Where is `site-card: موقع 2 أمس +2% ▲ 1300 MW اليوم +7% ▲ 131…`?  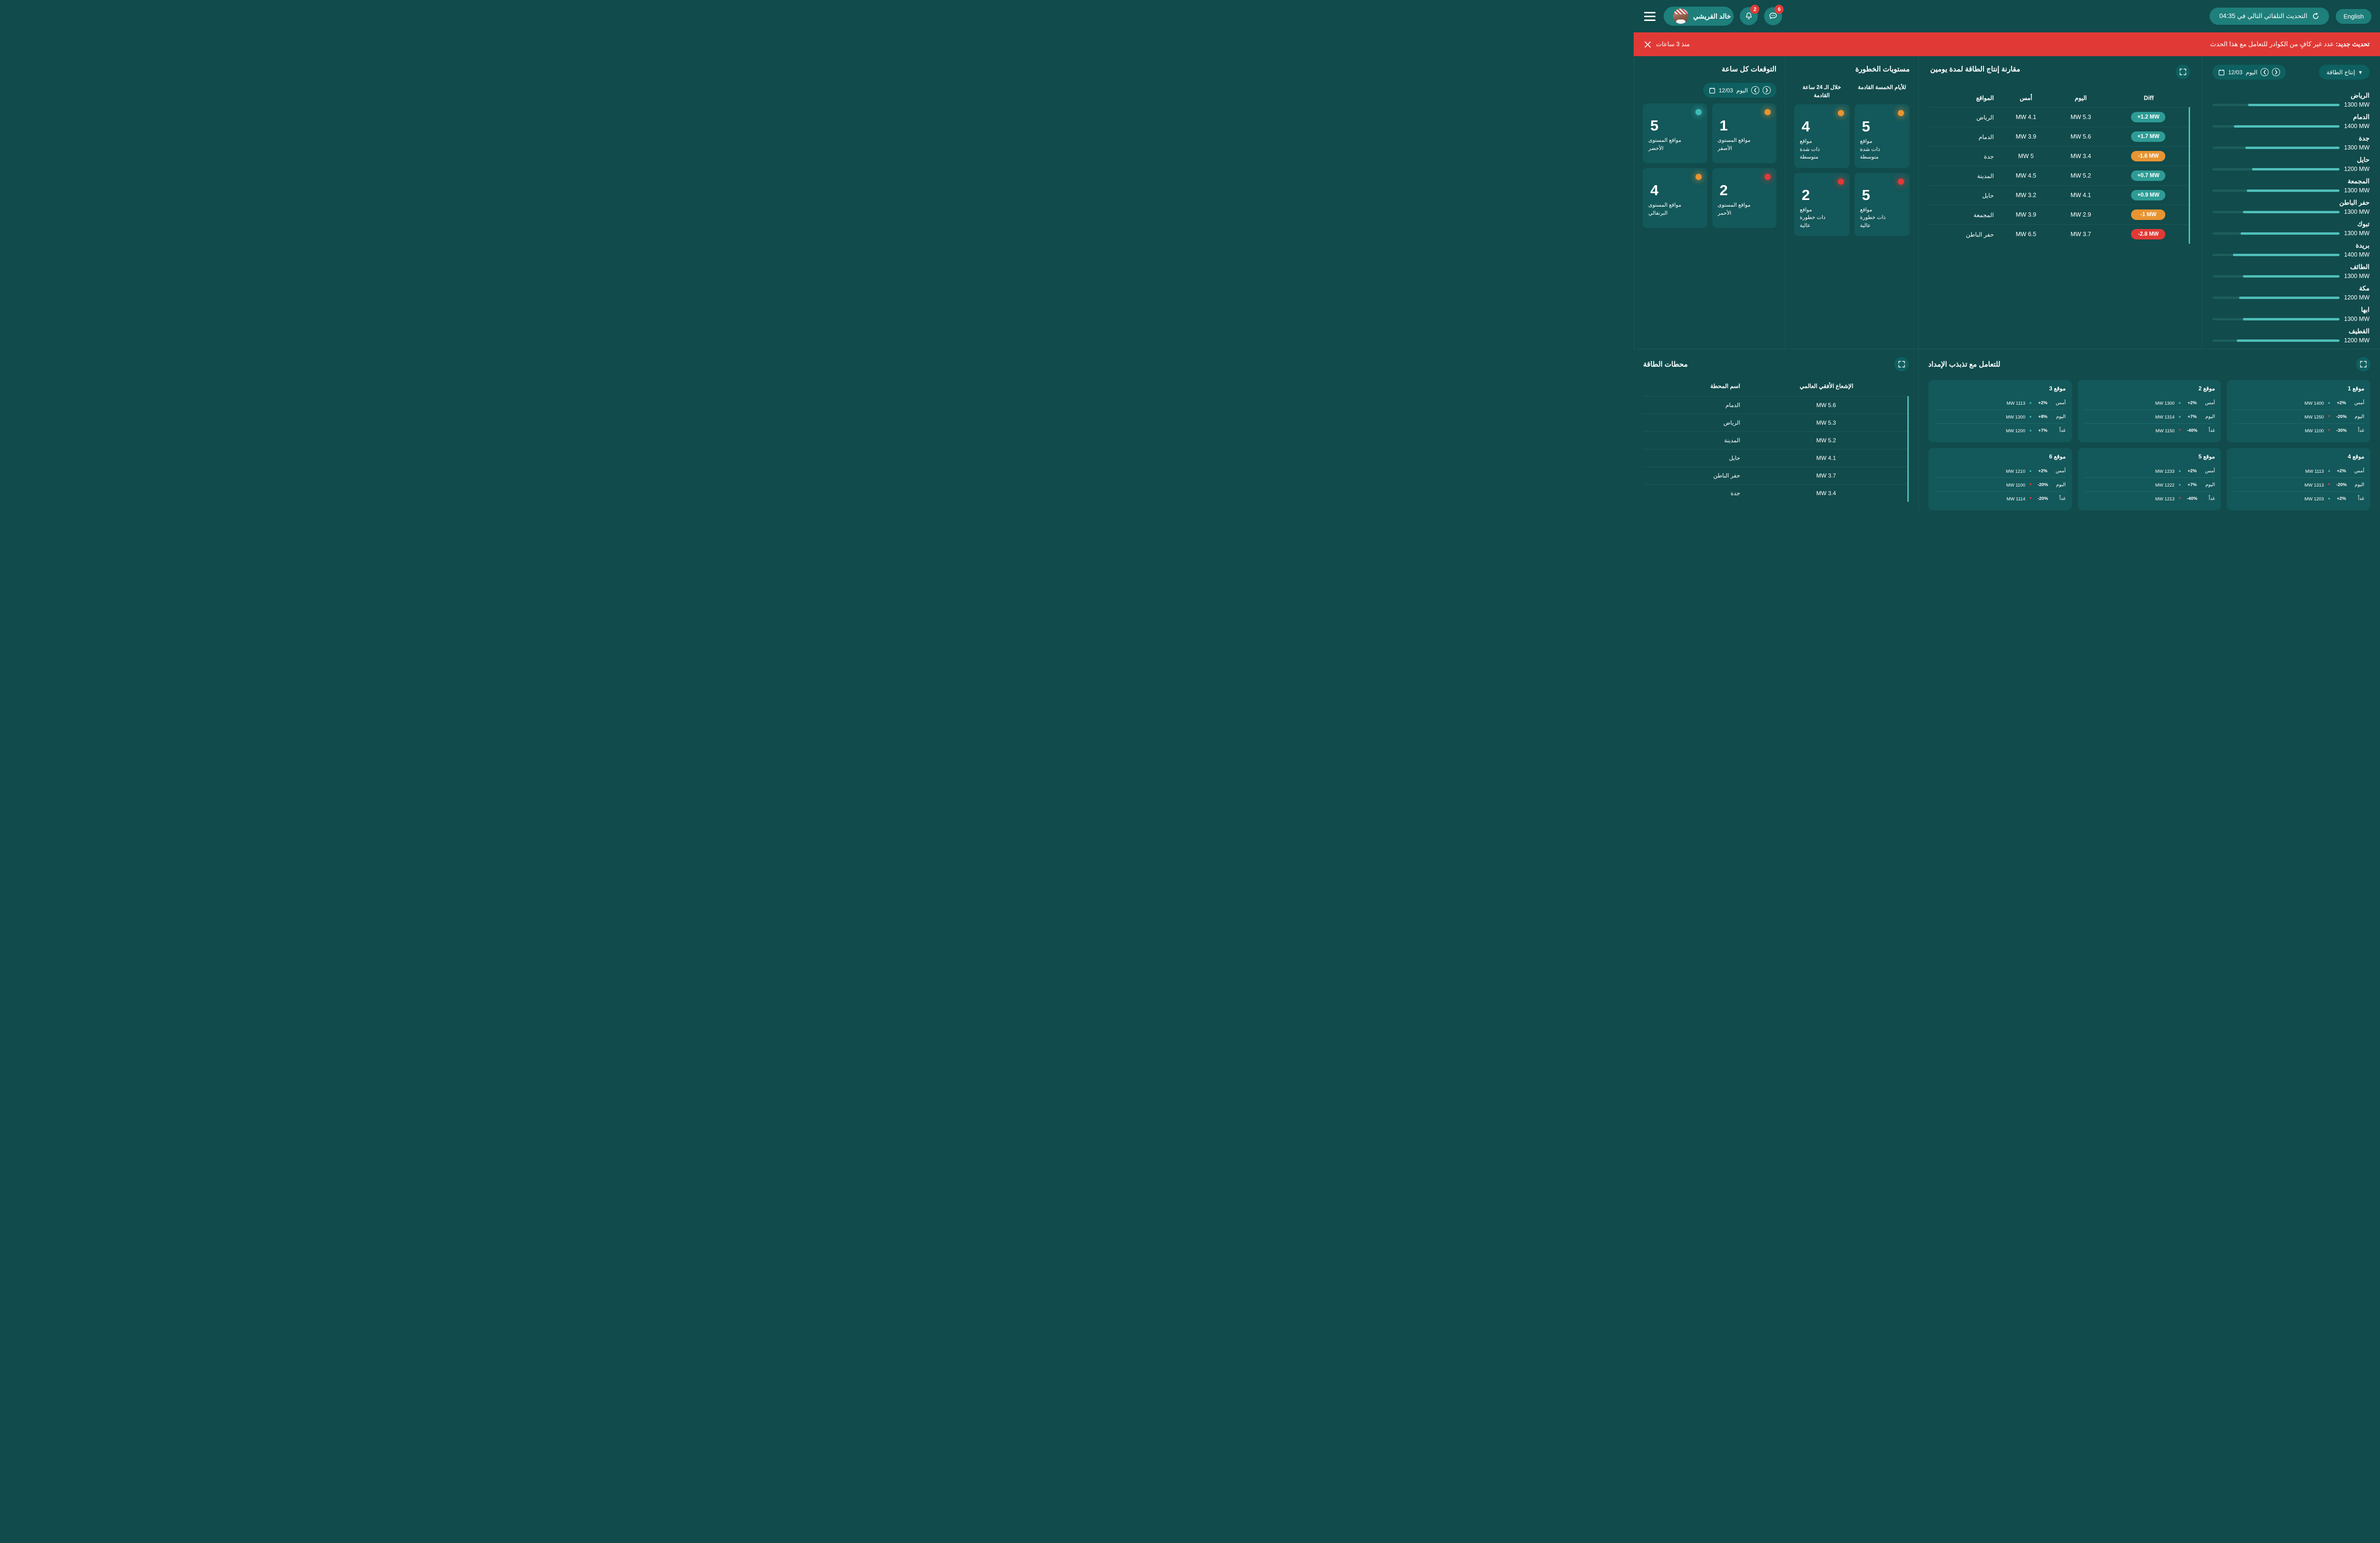
site-card: موقع 2 أمس +2% ▲ 1300 MW اليوم +7% ▲ 131… is located at coordinates (2149, 411).